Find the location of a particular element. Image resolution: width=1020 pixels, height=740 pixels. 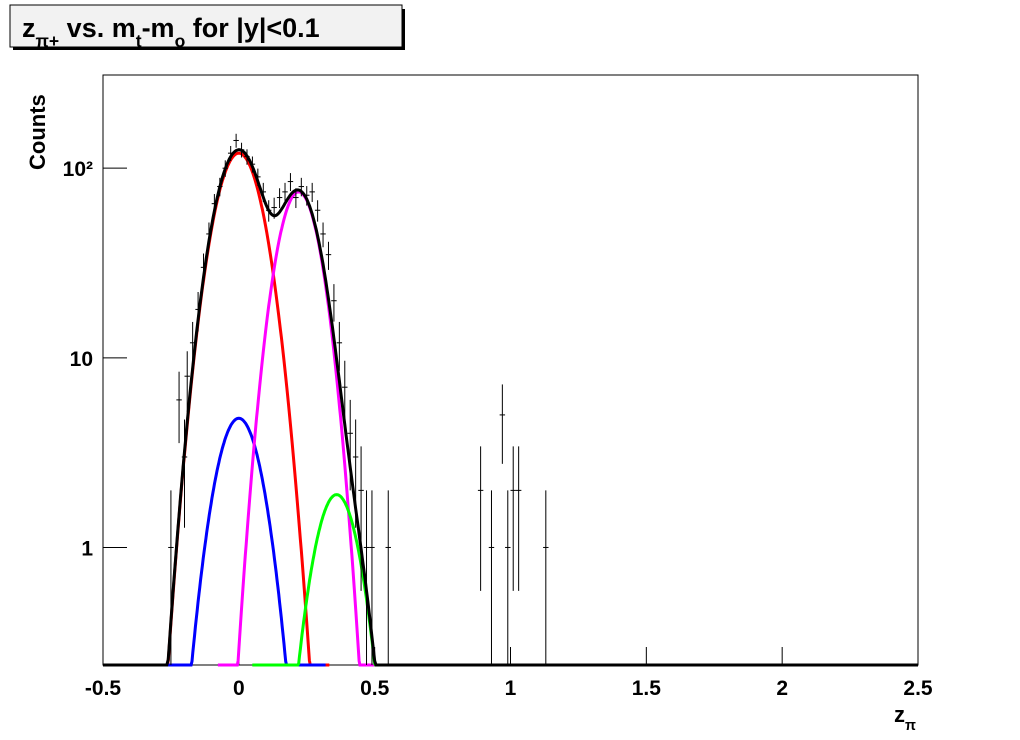

x-tick-label: 0.5 is located at coordinates (375, 688).